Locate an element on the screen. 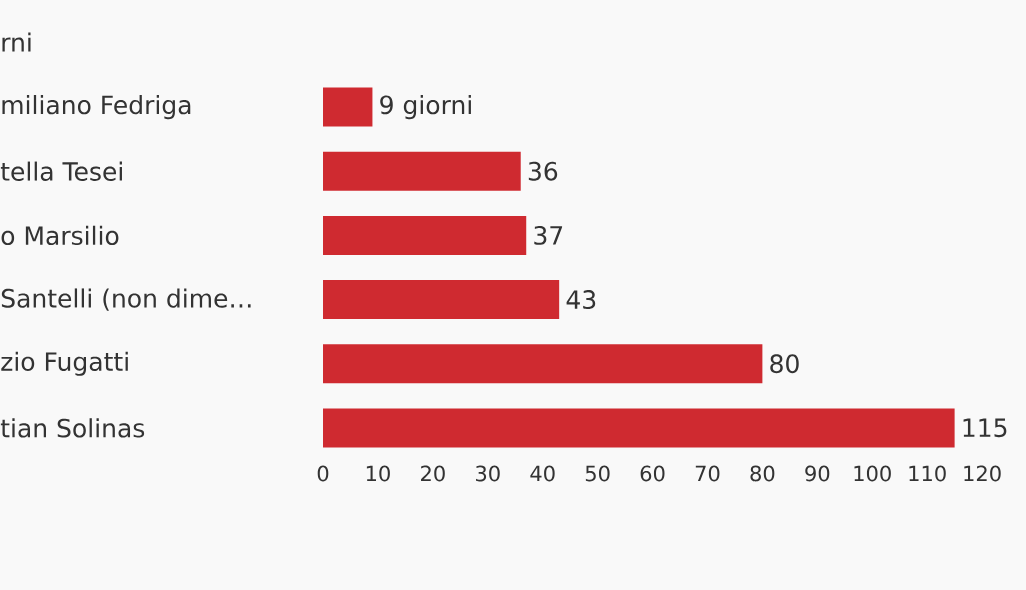 This screenshot has width=1026, height=590. data-label: 115 is located at coordinates (985, 428).